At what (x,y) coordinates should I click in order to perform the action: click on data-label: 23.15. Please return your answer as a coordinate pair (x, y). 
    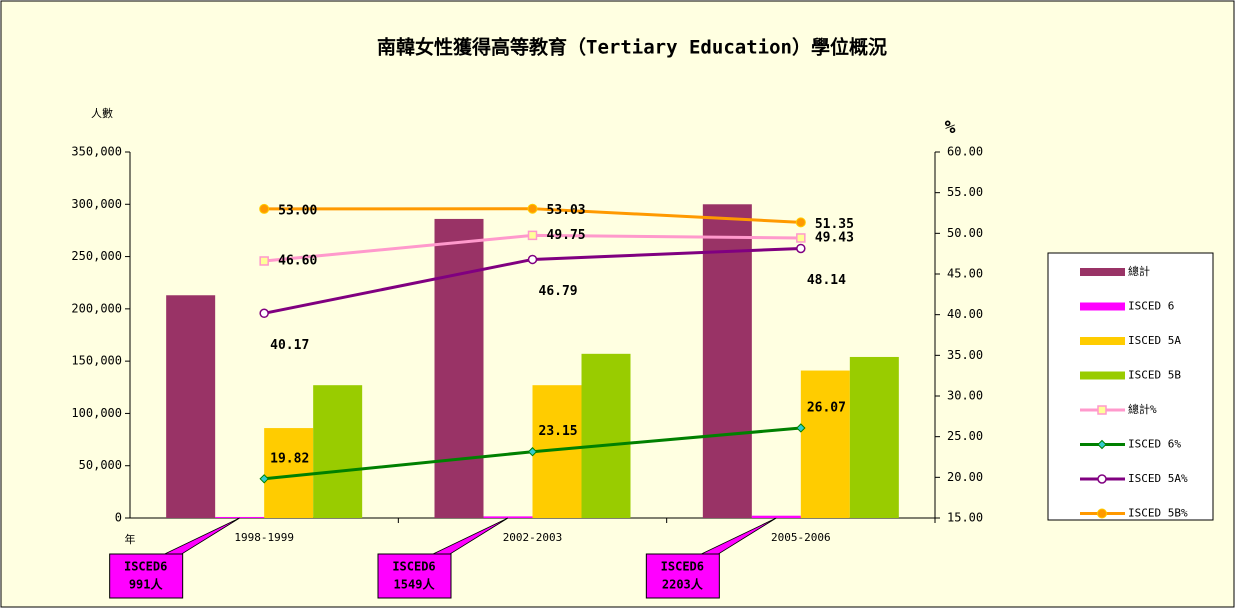
    Looking at the image, I should click on (558, 431).